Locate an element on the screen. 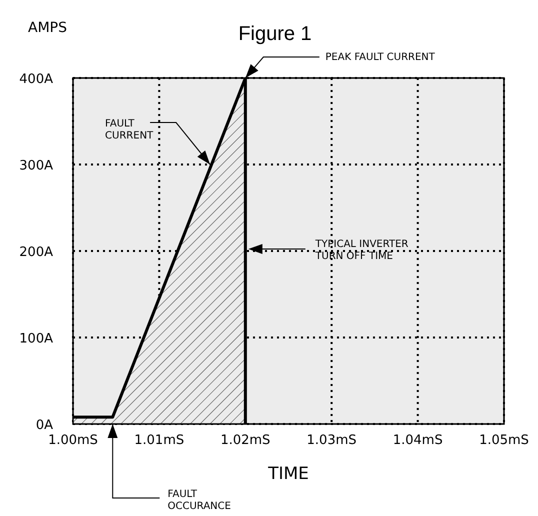 The image size is (538, 516). chart-title: Figure 1 is located at coordinates (275, 34).